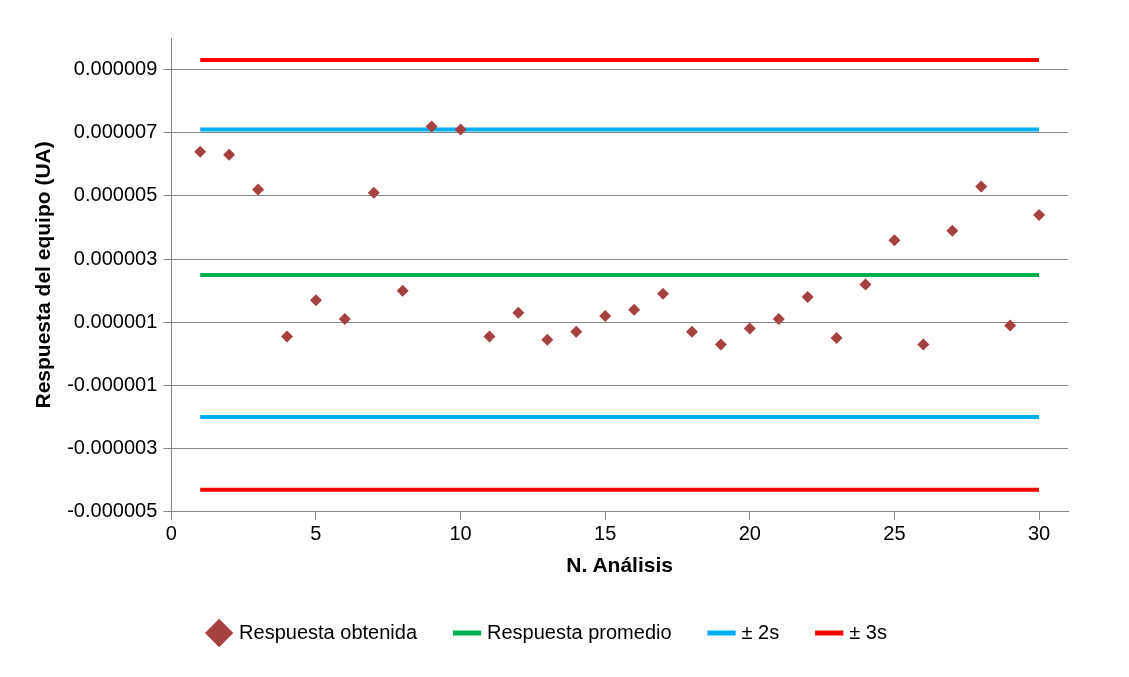  I want to click on x-tick-label: 15, so click(605, 533).